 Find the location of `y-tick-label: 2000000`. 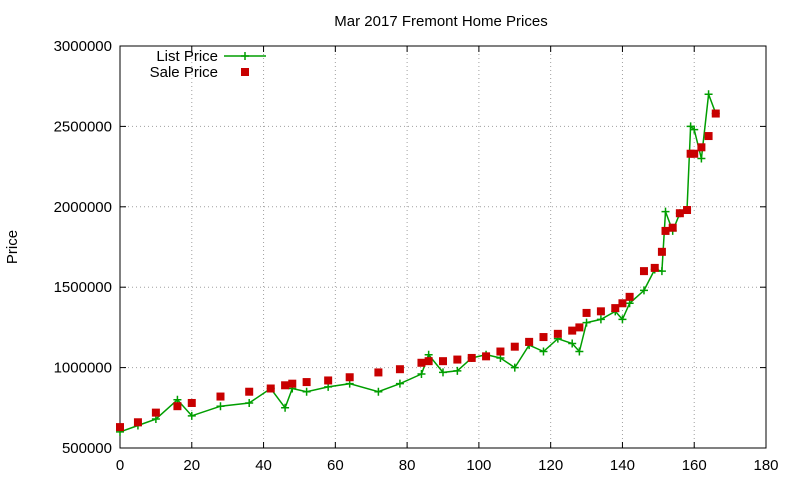

y-tick-label: 2000000 is located at coordinates (83, 207).